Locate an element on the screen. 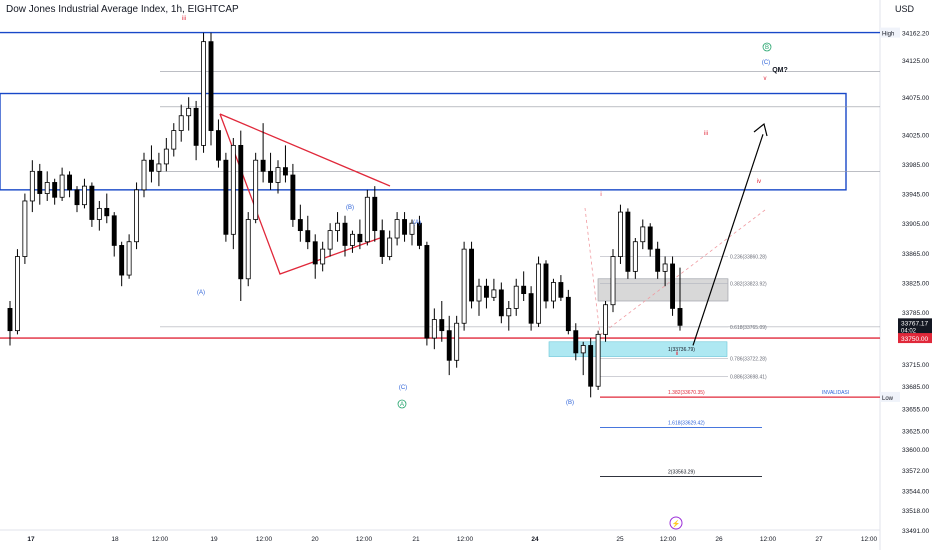  price-tick-label: 33491.00 is located at coordinates (915, 531).